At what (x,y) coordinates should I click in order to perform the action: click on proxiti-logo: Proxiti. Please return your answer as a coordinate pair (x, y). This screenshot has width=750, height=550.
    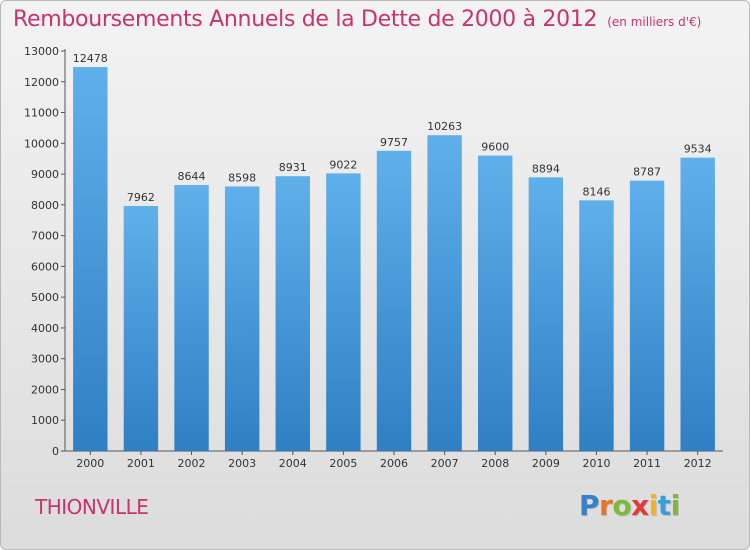
    Looking at the image, I should click on (629, 505).